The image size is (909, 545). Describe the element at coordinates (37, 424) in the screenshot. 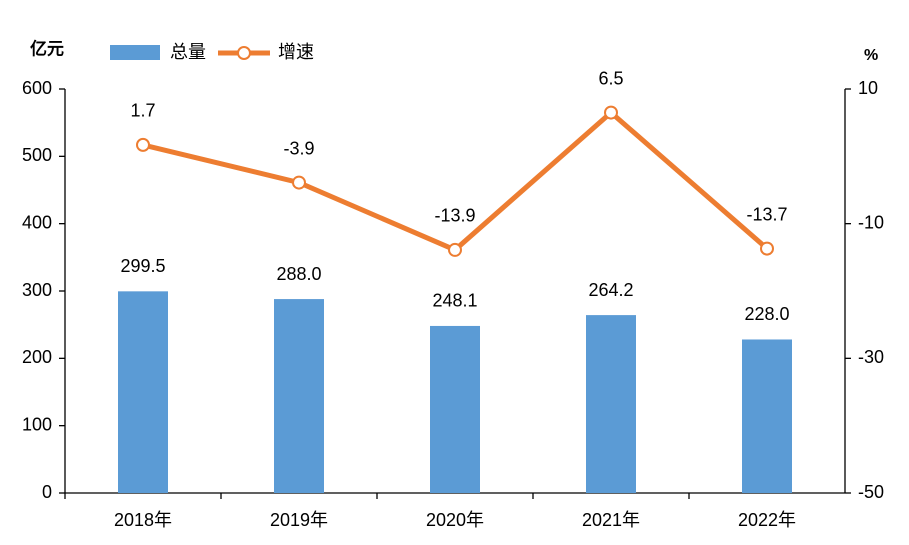

I see `y-tick-label: 100` at that location.